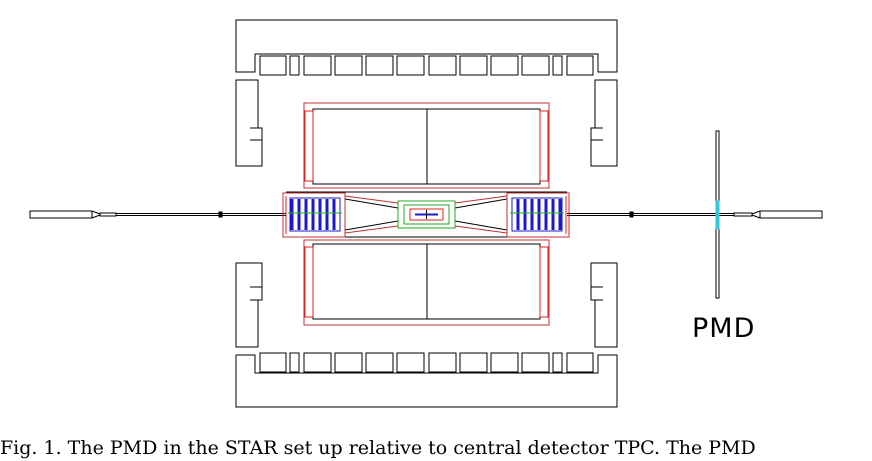 The height and width of the screenshot is (461, 872). Describe the element at coordinates (426, 145) in the screenshot. I see `tpc-upper-half` at that location.